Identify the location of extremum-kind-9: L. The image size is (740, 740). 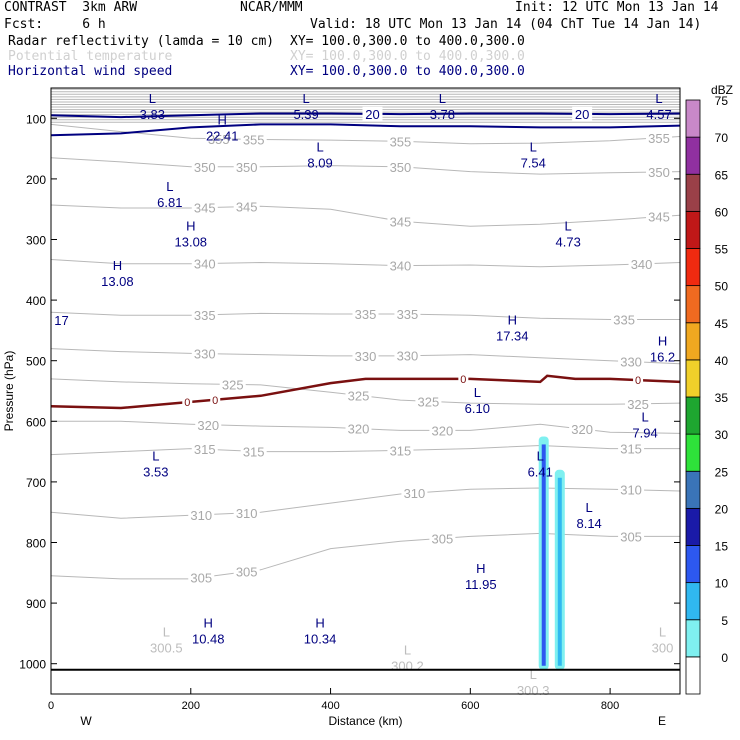
(568, 225).